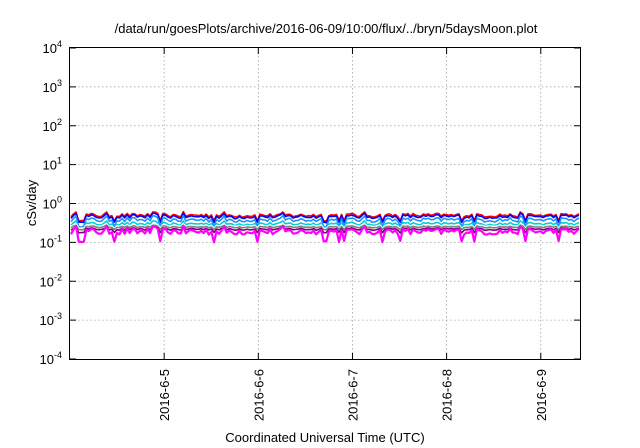  Describe the element at coordinates (52, 47) in the screenshot. I see `y-tick-label: 10⁴` at that location.